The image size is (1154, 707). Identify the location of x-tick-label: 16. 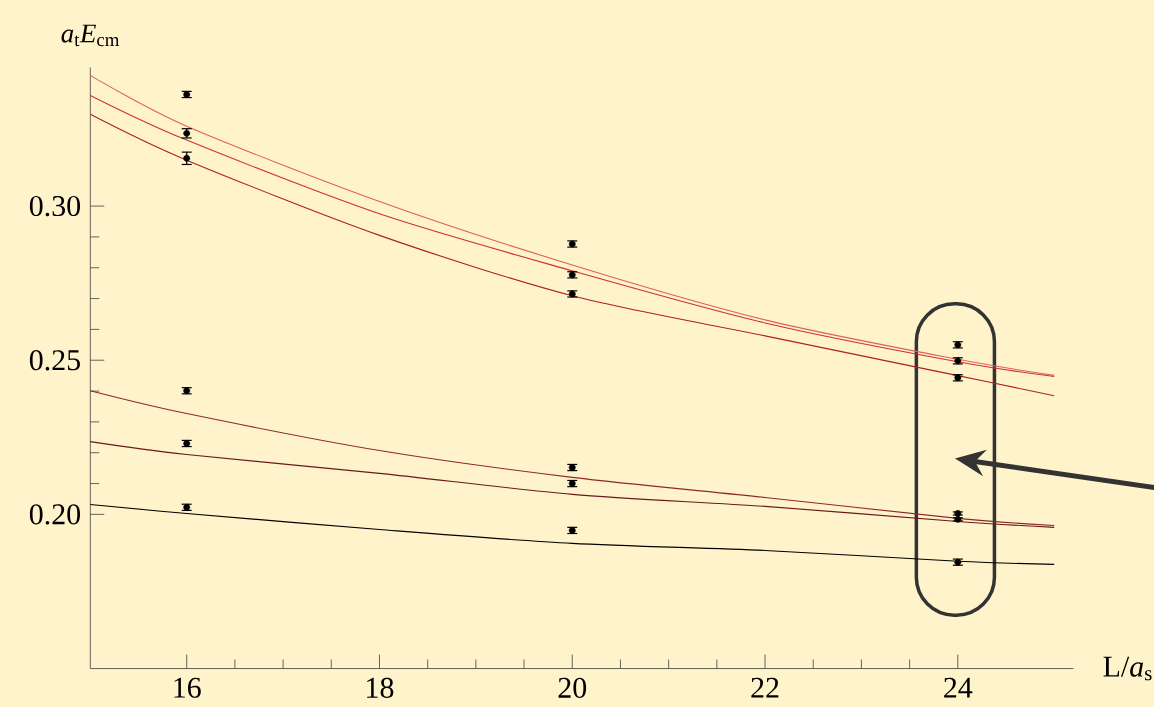
(187, 687).